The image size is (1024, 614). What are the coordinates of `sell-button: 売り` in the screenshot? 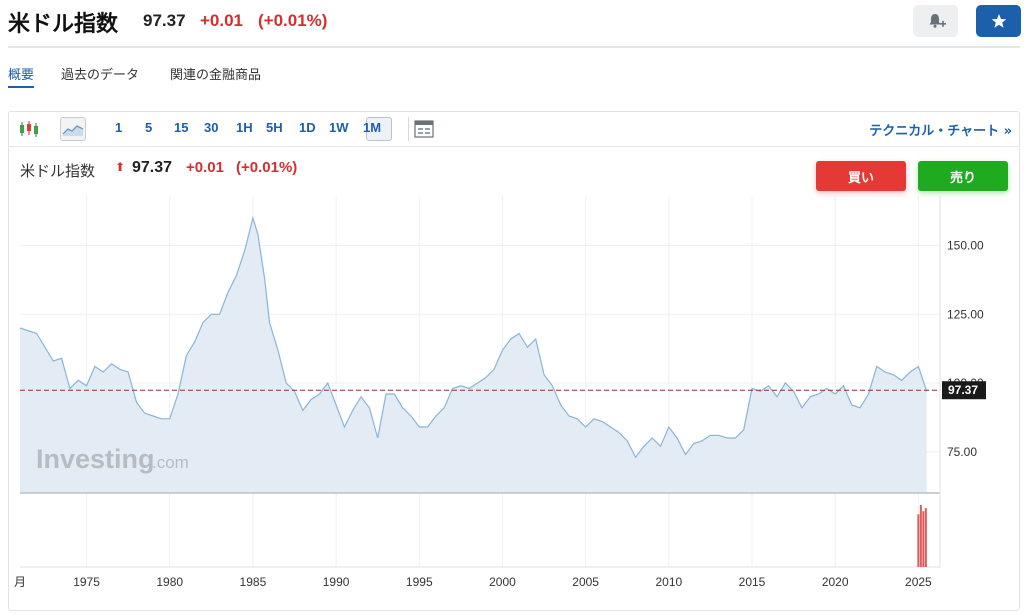 It's located at (963, 176).